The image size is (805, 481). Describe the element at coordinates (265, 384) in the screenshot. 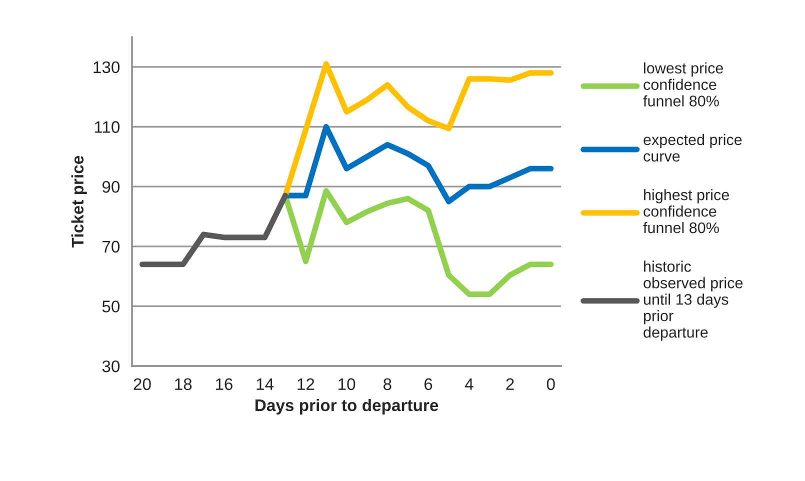

I see `x-tick-label: 14` at that location.